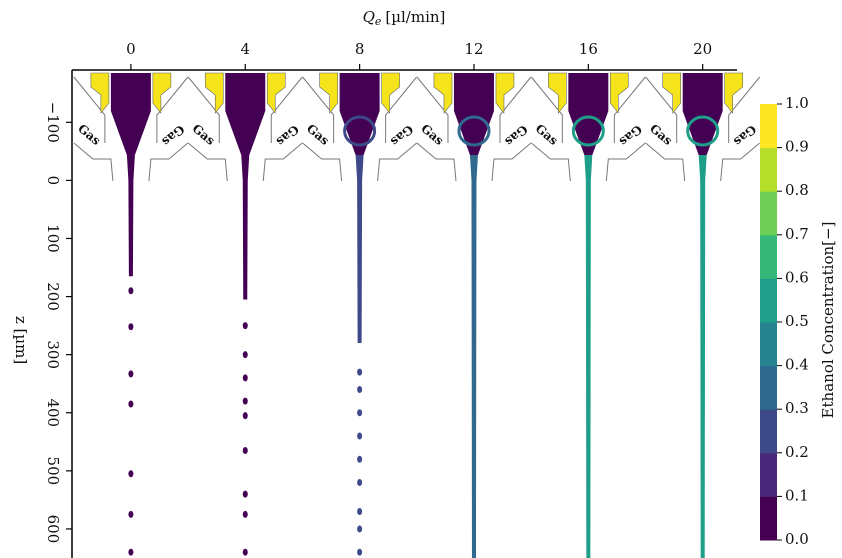 This screenshot has height=558, width=842. What do you see at coordinates (53, 529) in the screenshot?
I see `y-tick-label: 600` at bounding box center [53, 529].